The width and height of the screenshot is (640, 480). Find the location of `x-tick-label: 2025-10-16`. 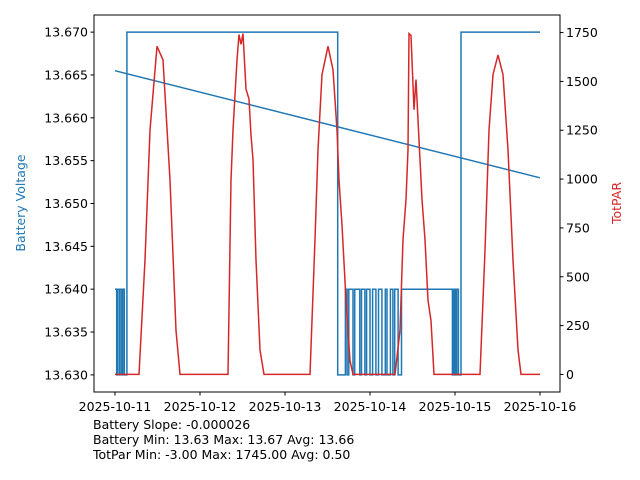

x-tick-label: 2025-10-16 is located at coordinates (540, 406).